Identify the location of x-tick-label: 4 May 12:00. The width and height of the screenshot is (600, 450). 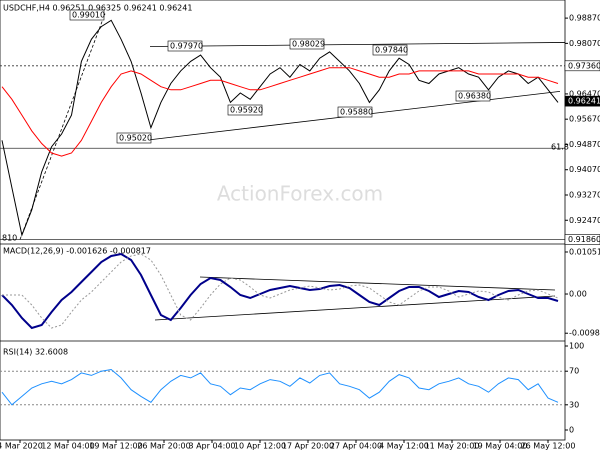
(404, 446).